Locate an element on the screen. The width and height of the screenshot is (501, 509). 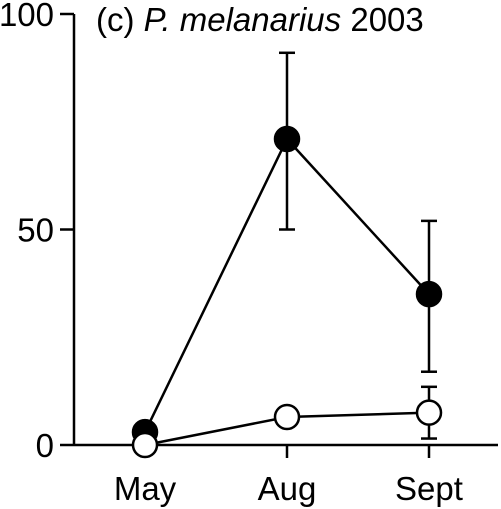
y-ticks: 0 50 100 is located at coordinates (37, 232).